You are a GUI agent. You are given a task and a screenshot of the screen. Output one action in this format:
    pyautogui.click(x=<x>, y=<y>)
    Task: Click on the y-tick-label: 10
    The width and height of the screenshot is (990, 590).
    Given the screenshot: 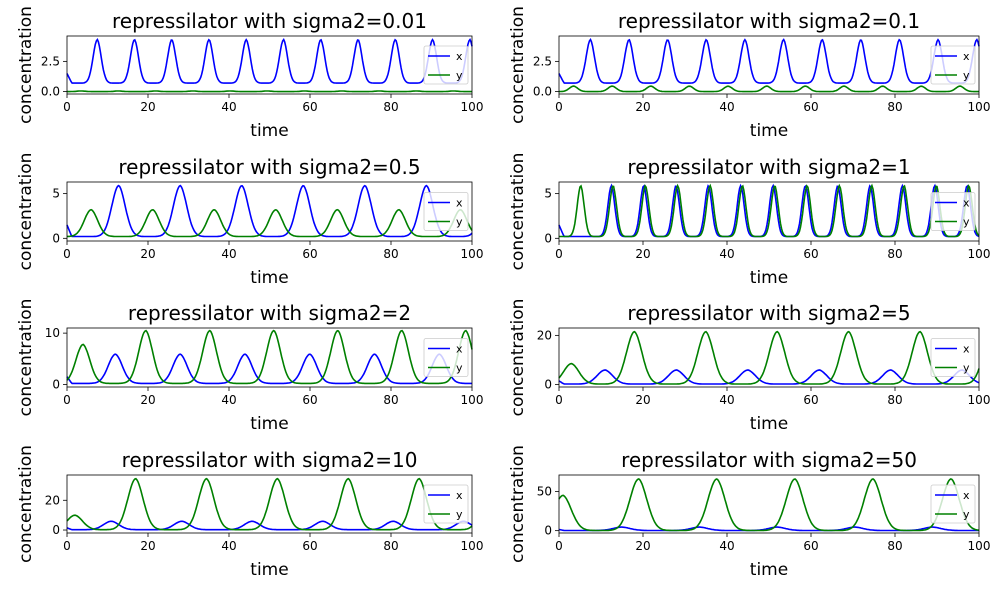 What is the action you would take?
    pyautogui.click(x=52, y=333)
    